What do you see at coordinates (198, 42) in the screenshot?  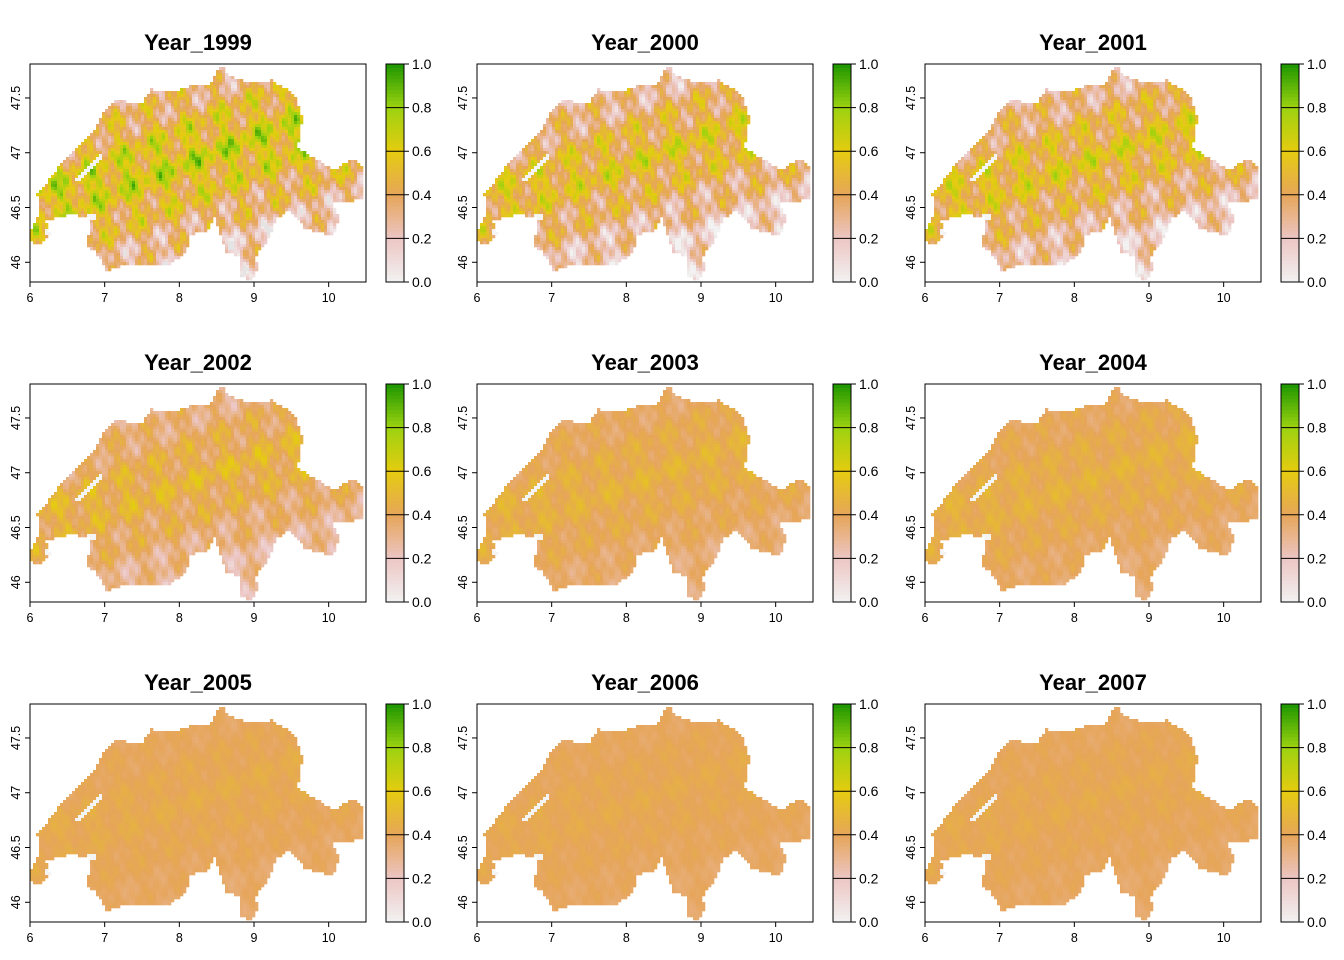 I see `panel-title: Year_1999` at bounding box center [198, 42].